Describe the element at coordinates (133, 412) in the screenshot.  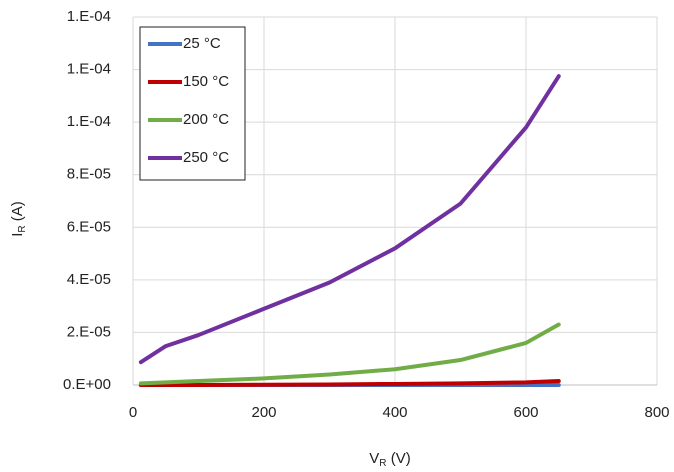
I see `x-tick-label: 0` at that location.